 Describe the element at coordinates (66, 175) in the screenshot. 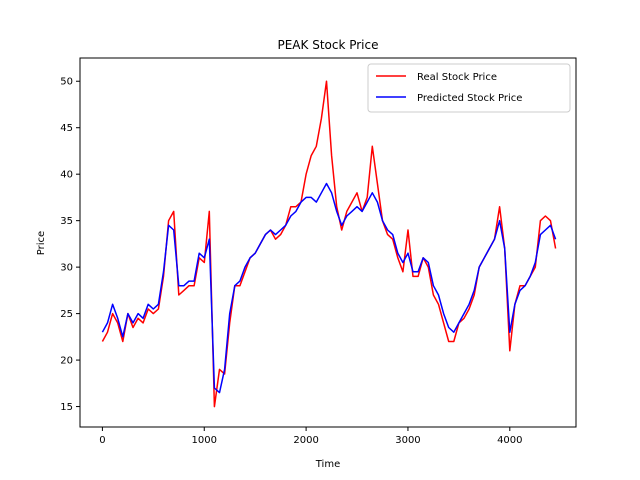

I see `y-tick-label: 40` at that location.